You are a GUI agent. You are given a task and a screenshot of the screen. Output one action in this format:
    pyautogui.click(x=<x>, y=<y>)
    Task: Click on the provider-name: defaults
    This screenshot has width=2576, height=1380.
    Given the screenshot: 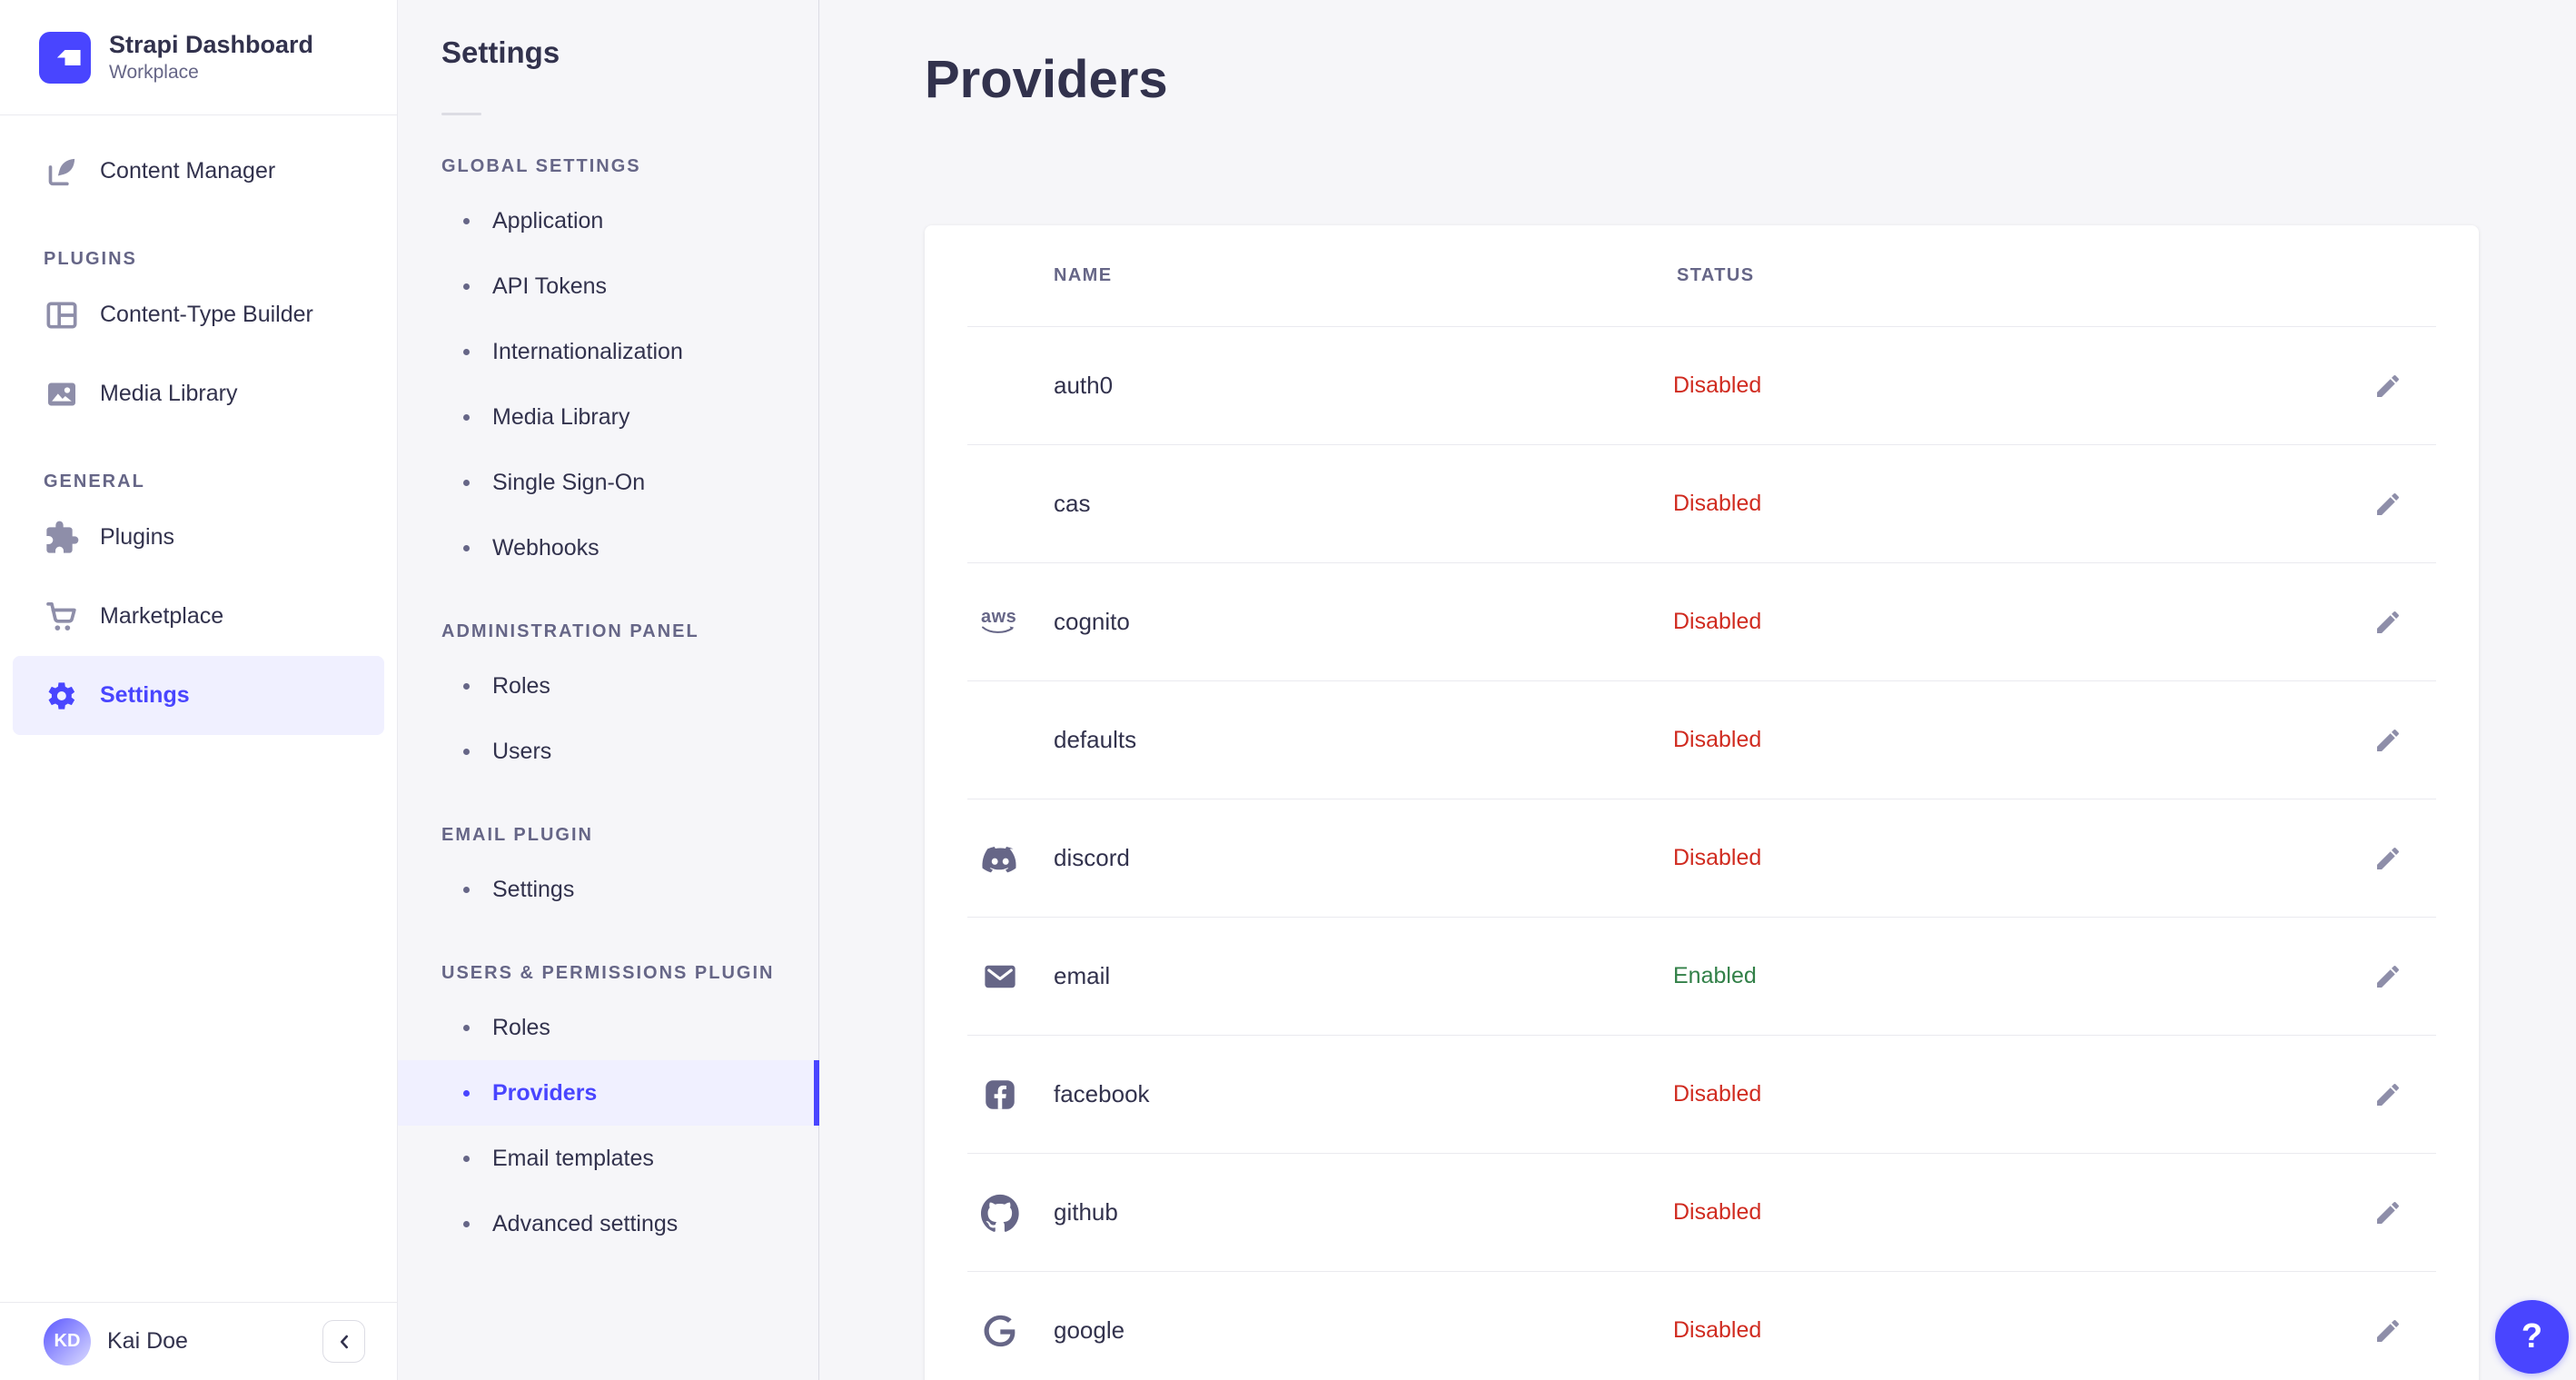 What is the action you would take?
    pyautogui.click(x=1095, y=739)
    